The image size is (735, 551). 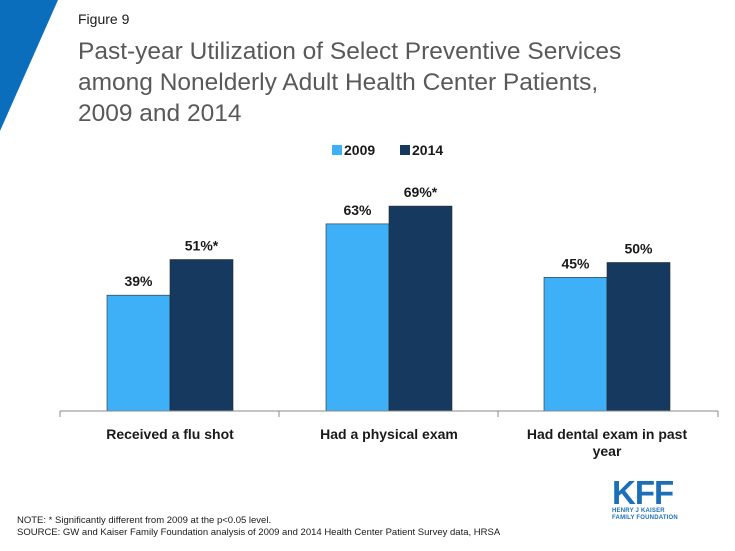 What do you see at coordinates (638, 249) in the screenshot?
I see `data-label-2014-2: 50%` at bounding box center [638, 249].